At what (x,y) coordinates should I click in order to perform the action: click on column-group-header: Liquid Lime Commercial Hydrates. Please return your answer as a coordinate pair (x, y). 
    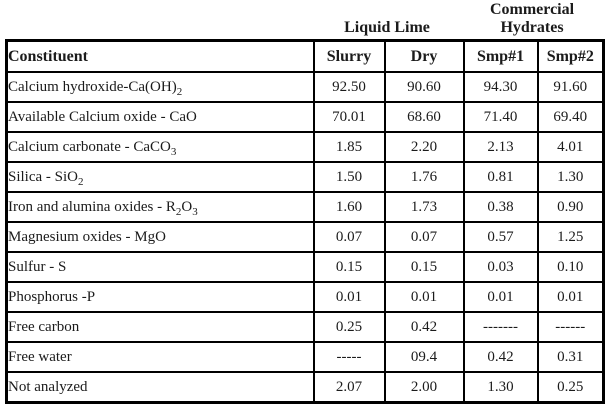
    Looking at the image, I should click on (303, 19).